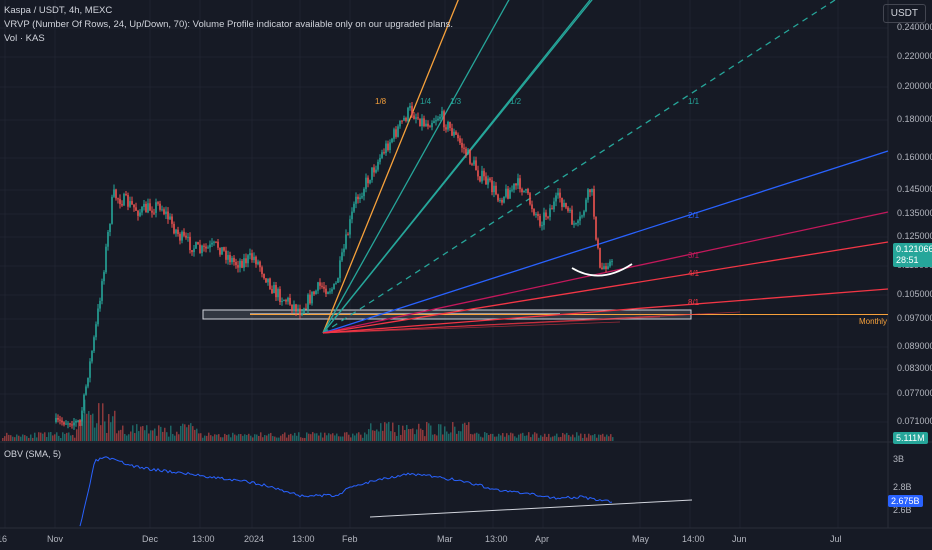 Image resolution: width=932 pixels, height=550 pixels. I want to click on currency-button: USDT, so click(904, 13).